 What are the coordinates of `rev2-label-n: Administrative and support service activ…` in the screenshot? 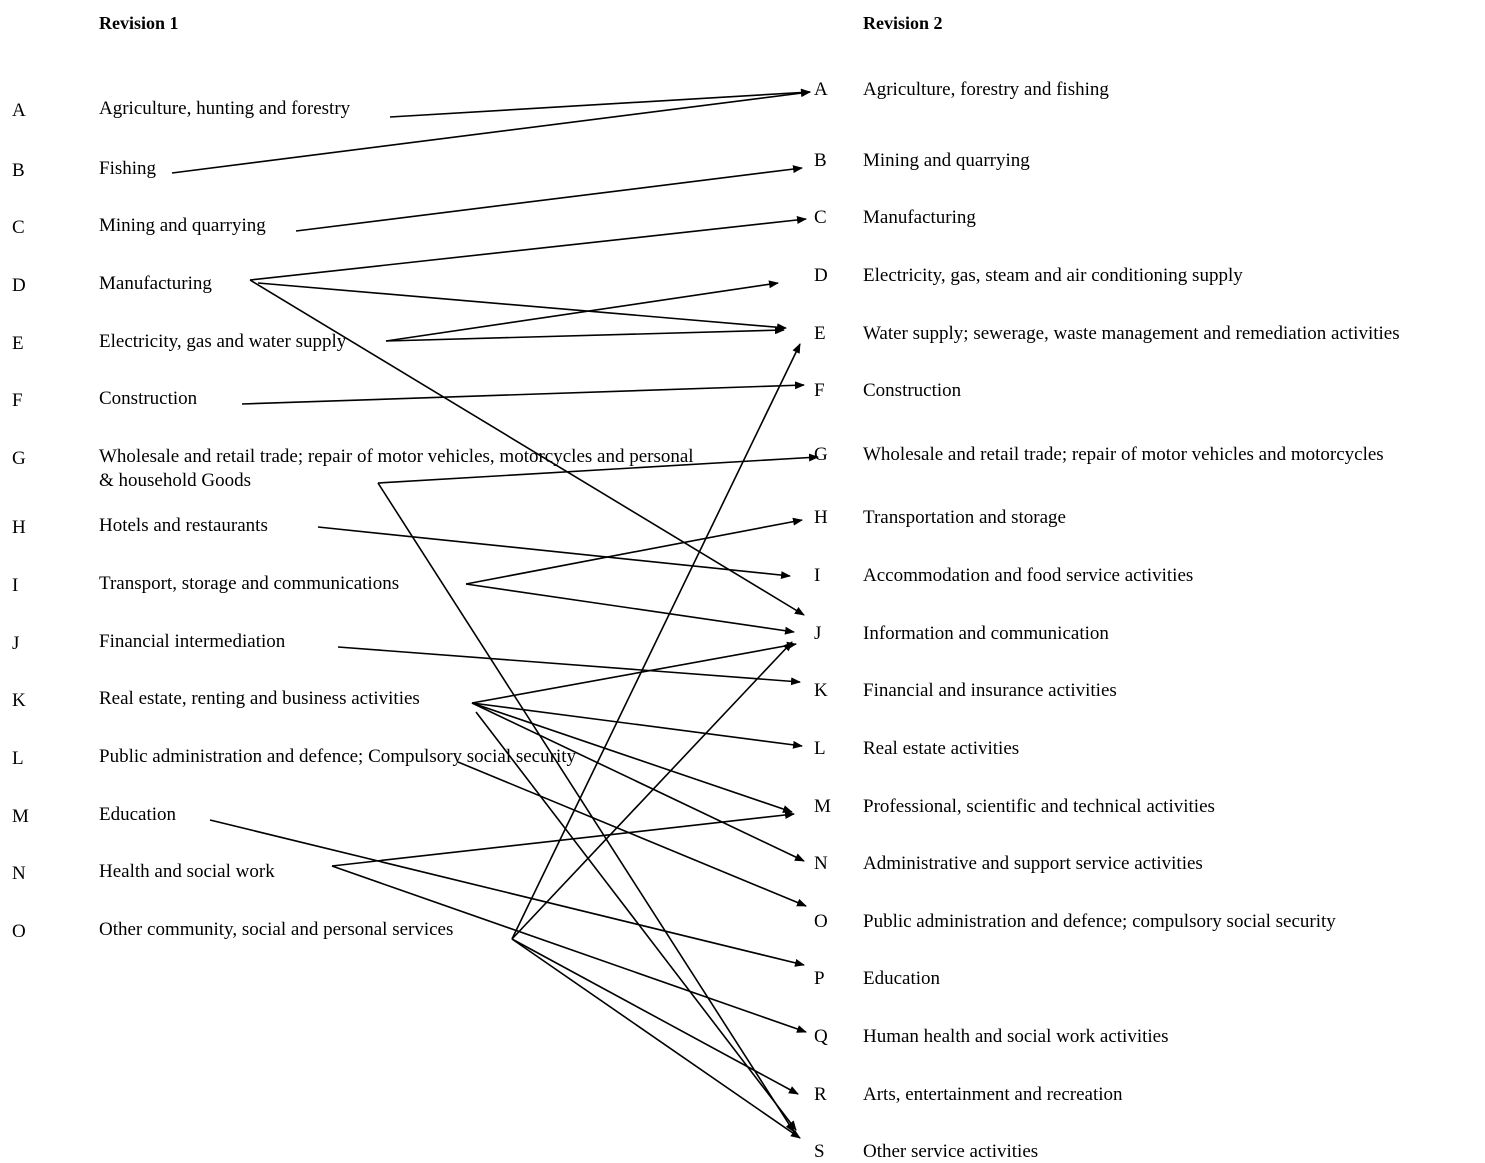 It's located at (1033, 864).